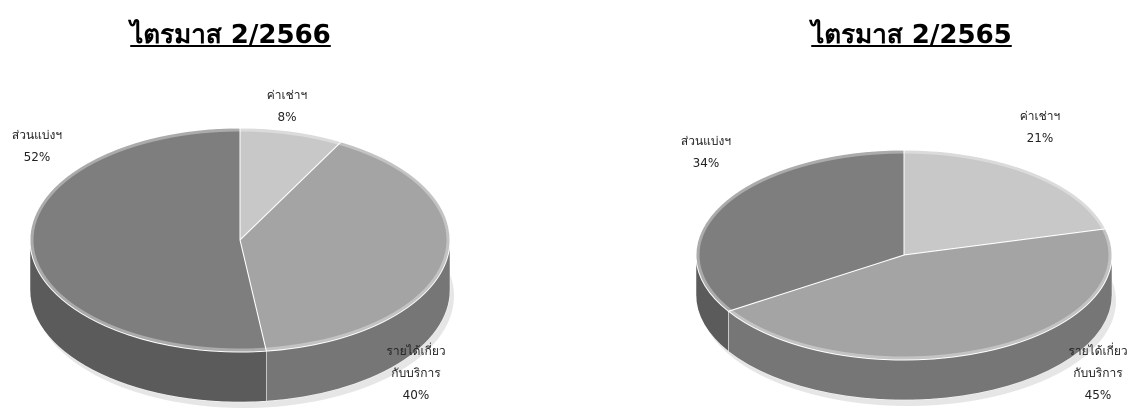  I want to click on slice-percent: 21%, so click(1040, 138).